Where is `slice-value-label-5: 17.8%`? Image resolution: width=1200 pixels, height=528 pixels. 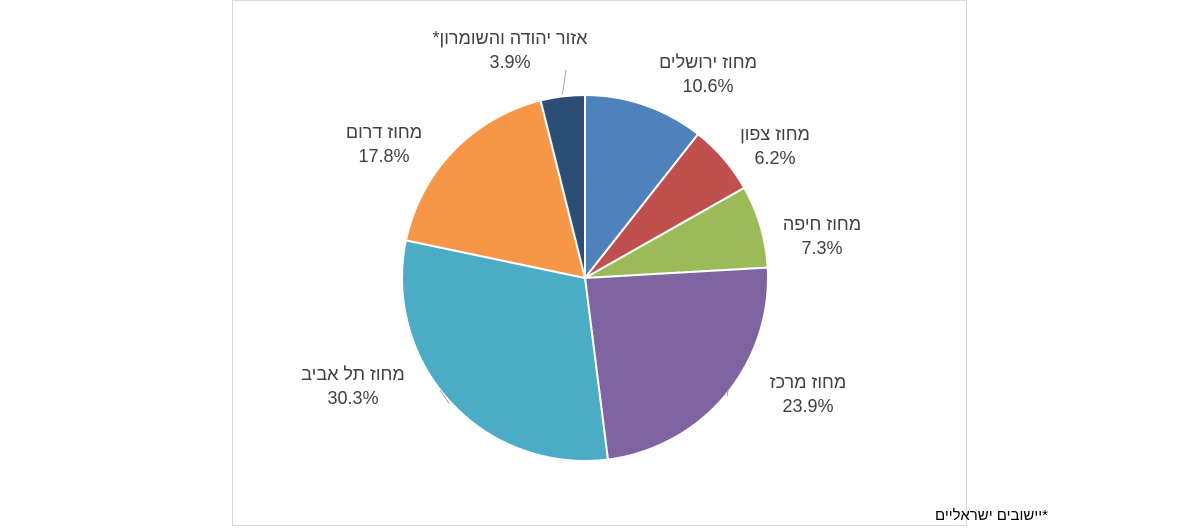 slice-value-label-5: 17.8% is located at coordinates (383, 156).